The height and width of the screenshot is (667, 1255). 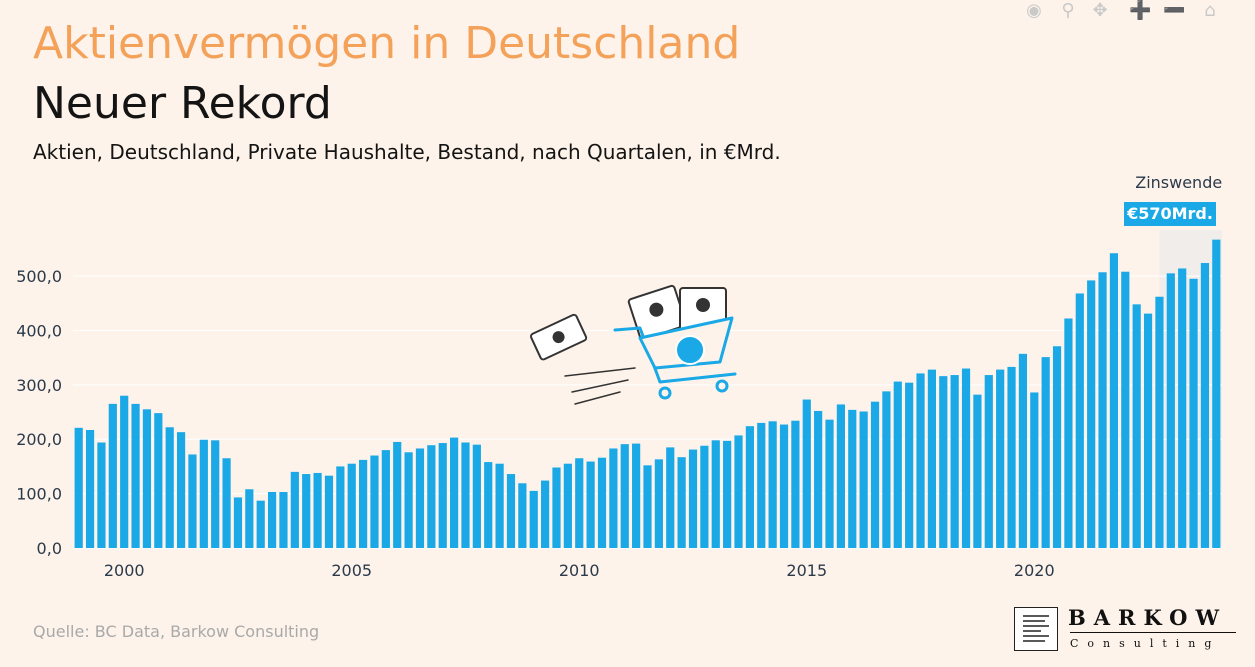 What do you see at coordinates (1140, 10) in the screenshot?
I see `zoom-in-icon: ➕` at bounding box center [1140, 10].